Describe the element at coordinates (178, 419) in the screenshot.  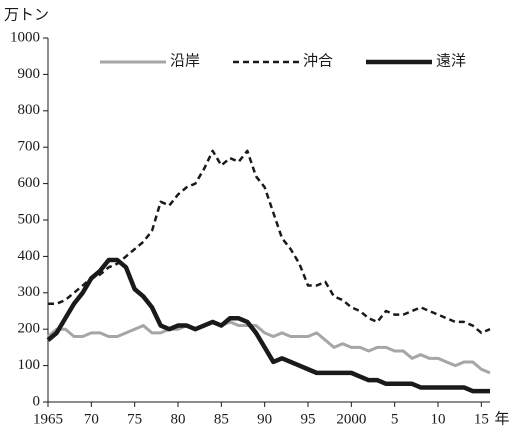
I see `x-tick-label: 80` at that location.